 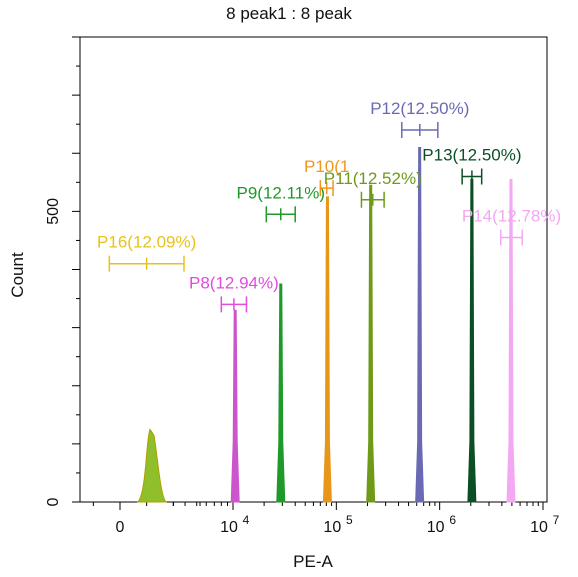 I want to click on x-tick-exponent: 7, so click(x=556, y=520).